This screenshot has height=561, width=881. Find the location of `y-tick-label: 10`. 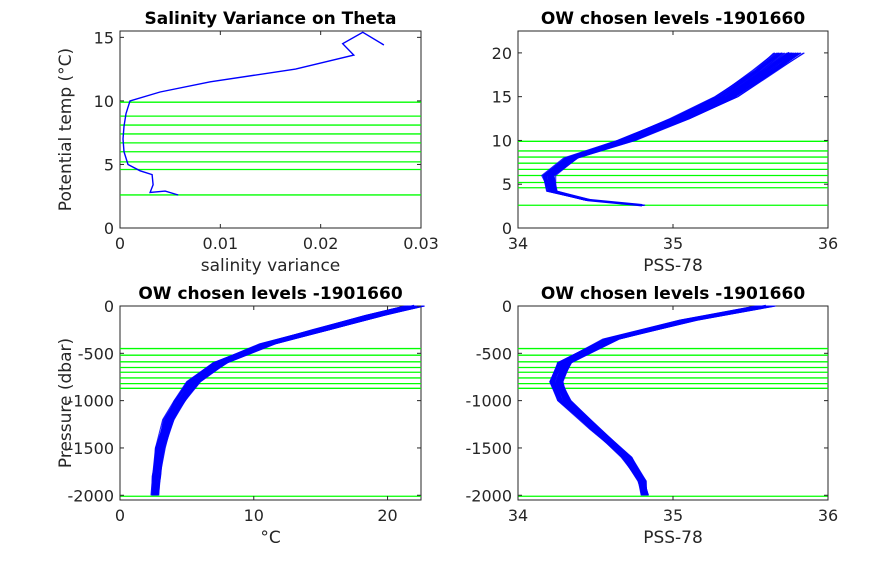

y-tick-label: 10 is located at coordinates (104, 101).